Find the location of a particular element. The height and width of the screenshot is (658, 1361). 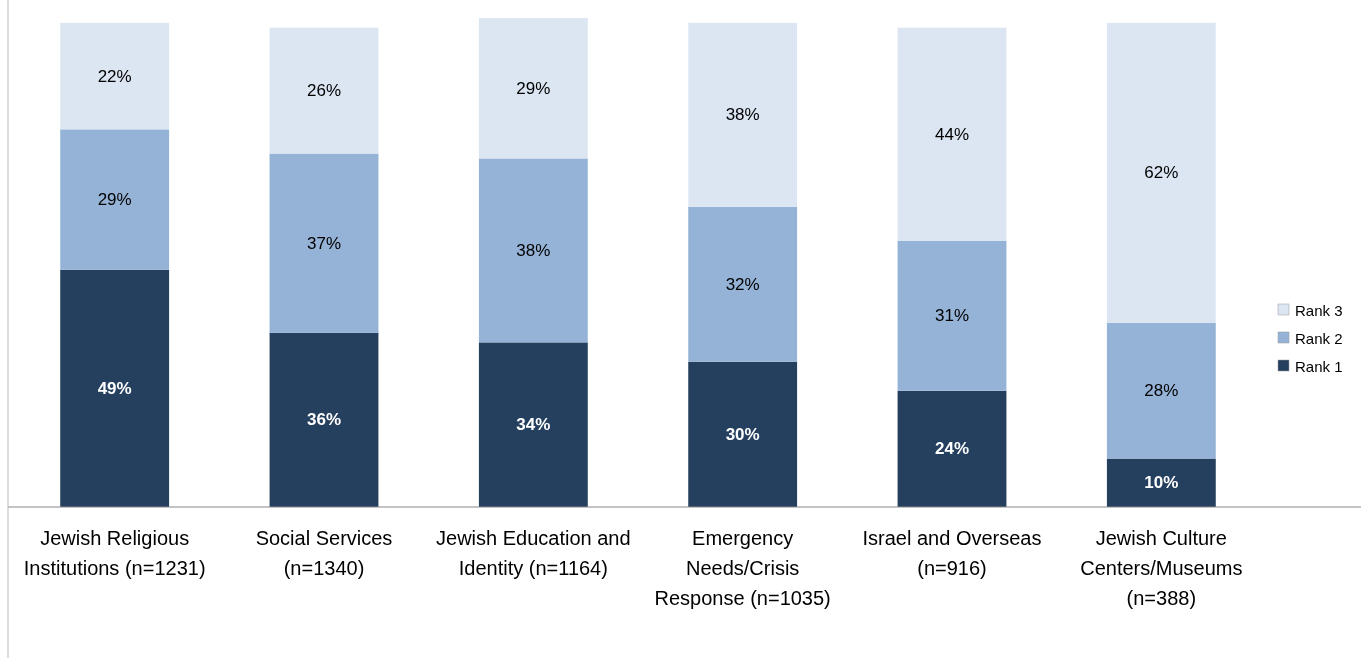

data-label: 44% is located at coordinates (952, 134).